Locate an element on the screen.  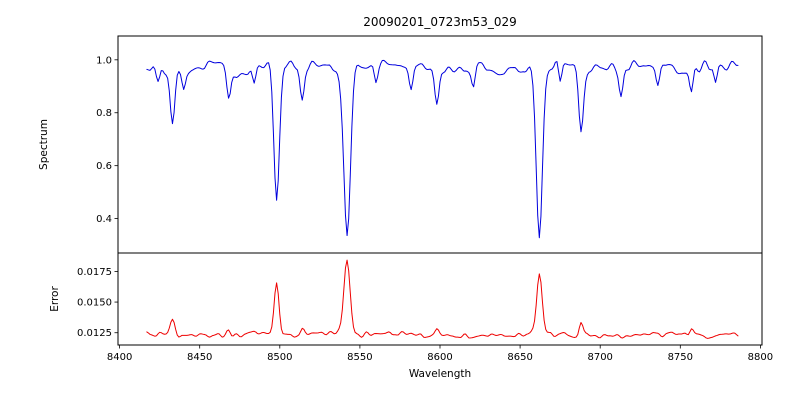
x-tick-label: 8450 is located at coordinates (199, 357).